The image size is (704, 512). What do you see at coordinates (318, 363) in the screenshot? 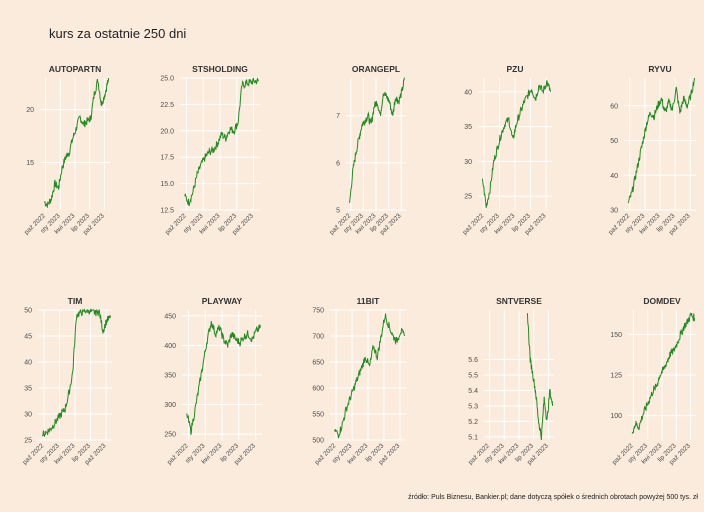
I see `y-tick-label: 650` at bounding box center [318, 363].